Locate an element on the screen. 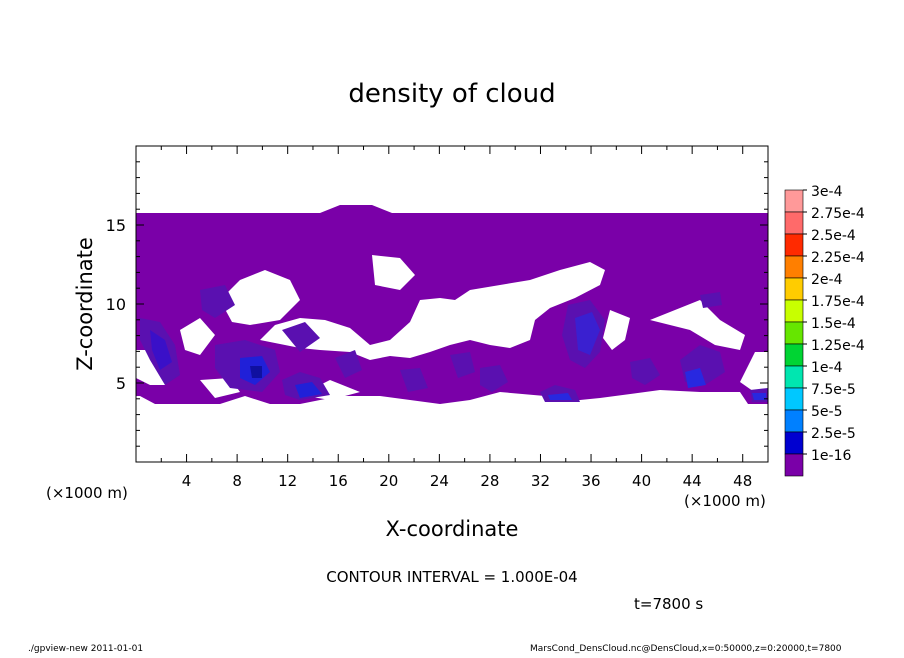  colorbar-label: 2.75e-4 is located at coordinates (838, 214).